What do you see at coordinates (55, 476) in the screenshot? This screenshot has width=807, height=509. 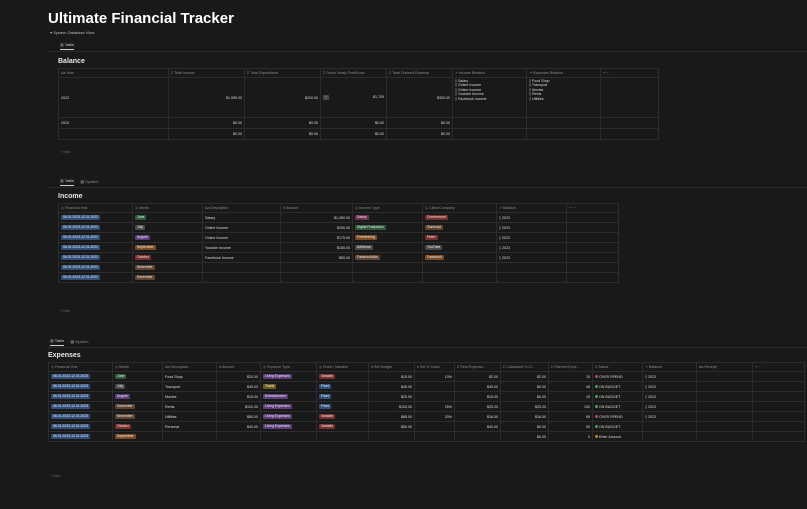 I see `expenses-new-row-button: + New` at bounding box center [55, 476].